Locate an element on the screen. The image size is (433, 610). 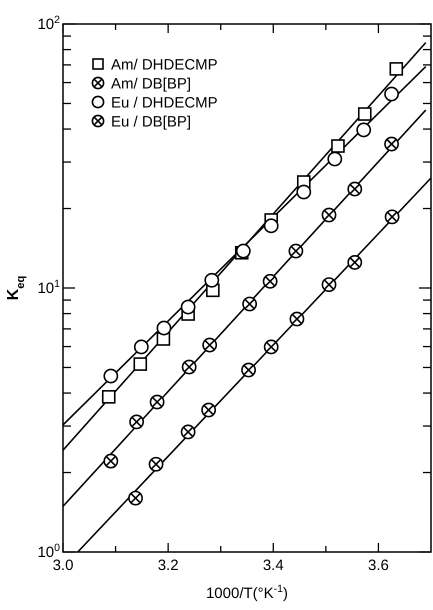
legend-label: Am/ DHDECMP is located at coordinates (164, 65).